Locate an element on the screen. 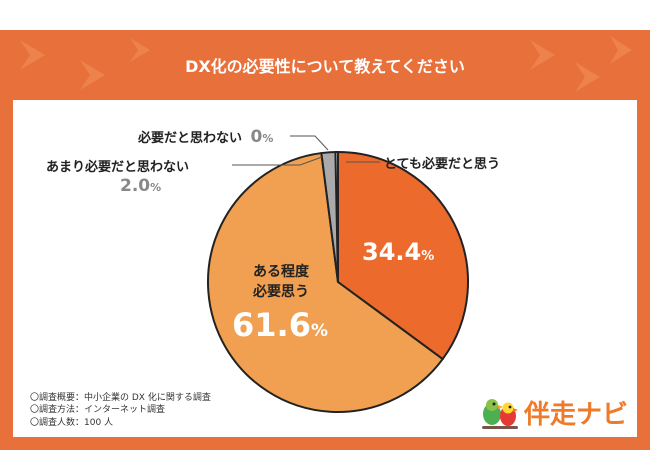 Image resolution: width=650 pixels, height=450 pixels. footnote-2: 〇調査方法：インターネット調査 is located at coordinates (98, 410).